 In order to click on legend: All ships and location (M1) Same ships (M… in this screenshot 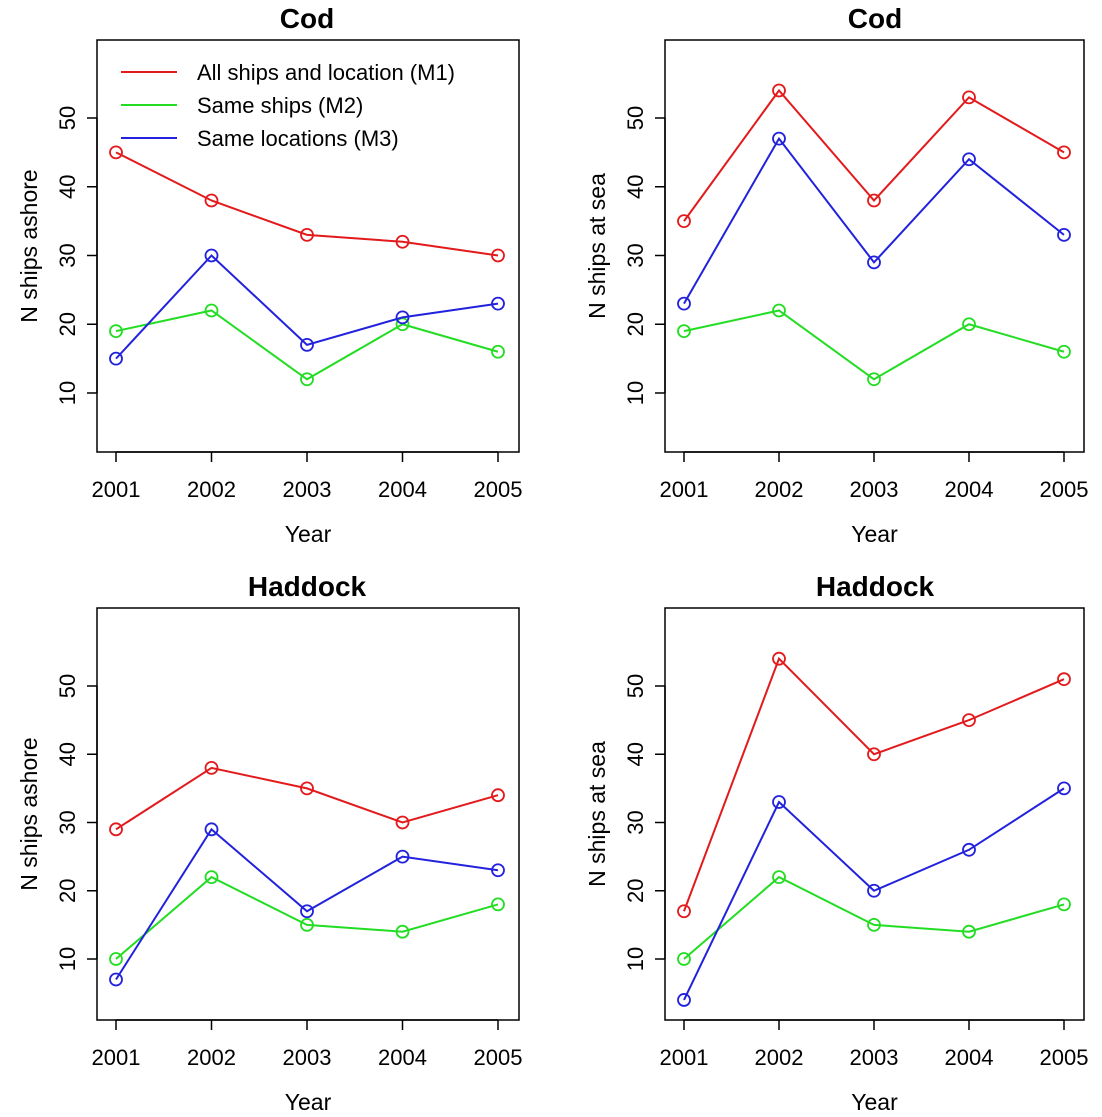, I will do `click(288, 105)`.